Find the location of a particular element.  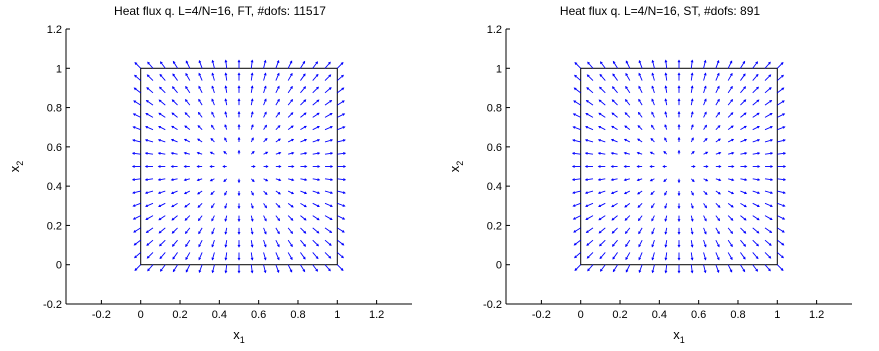

y-tick-label: -0.2 is located at coordinates (492, 305).